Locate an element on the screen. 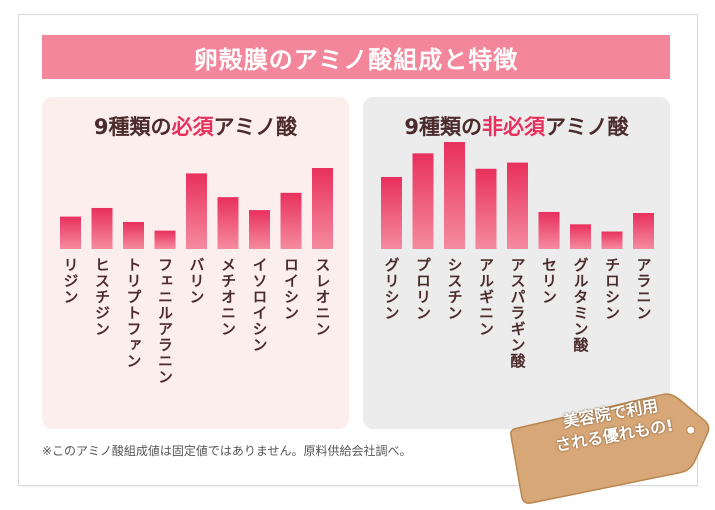 This screenshot has height=510, width=715. bar-フェニルアラニン is located at coordinates (165, 239).